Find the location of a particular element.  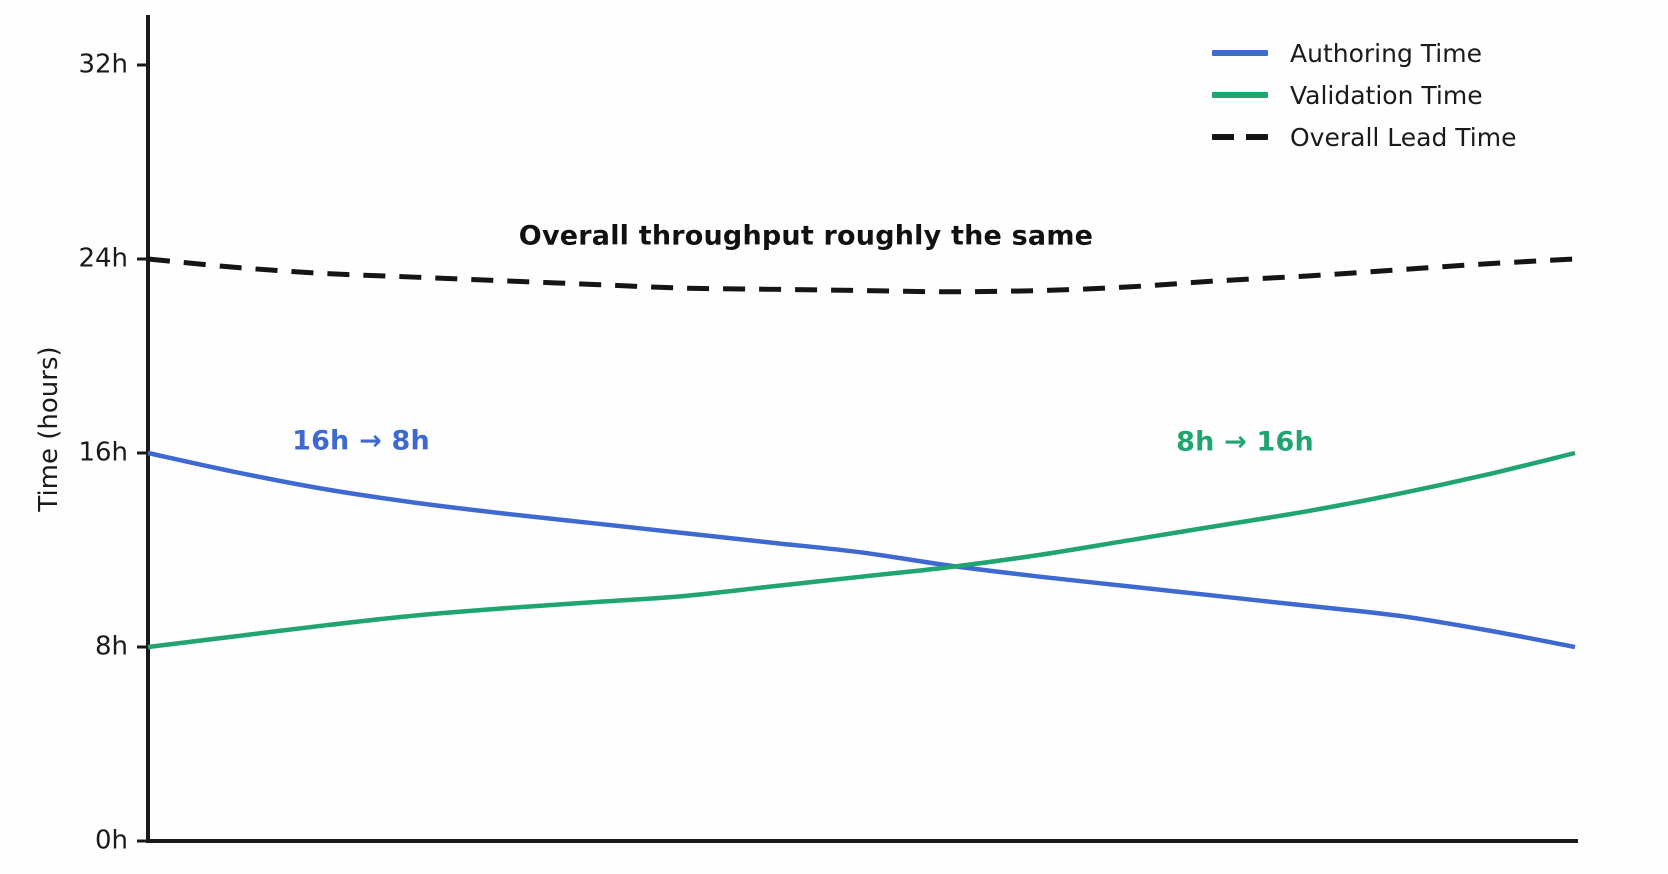

legend-item-lead-time: Overall Lead Time is located at coordinates (1364, 137).